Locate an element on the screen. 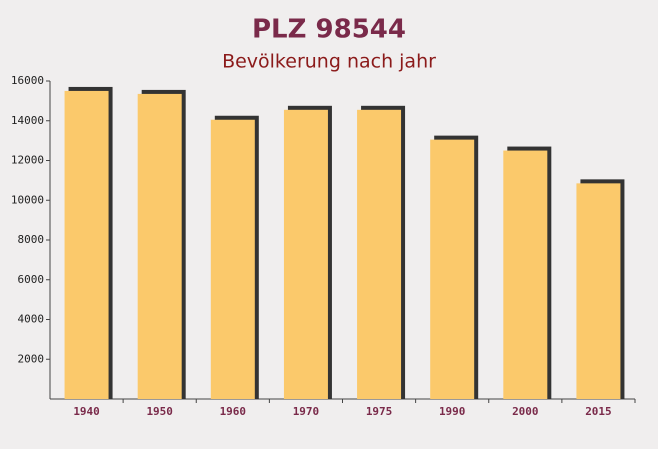 The height and width of the screenshot is (449, 658). chart-title: PLZ 98544 is located at coordinates (329, 30).